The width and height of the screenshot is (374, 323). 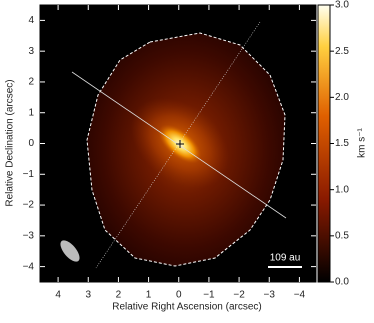 I want to click on x-tick-label: −4, so click(x=300, y=295).